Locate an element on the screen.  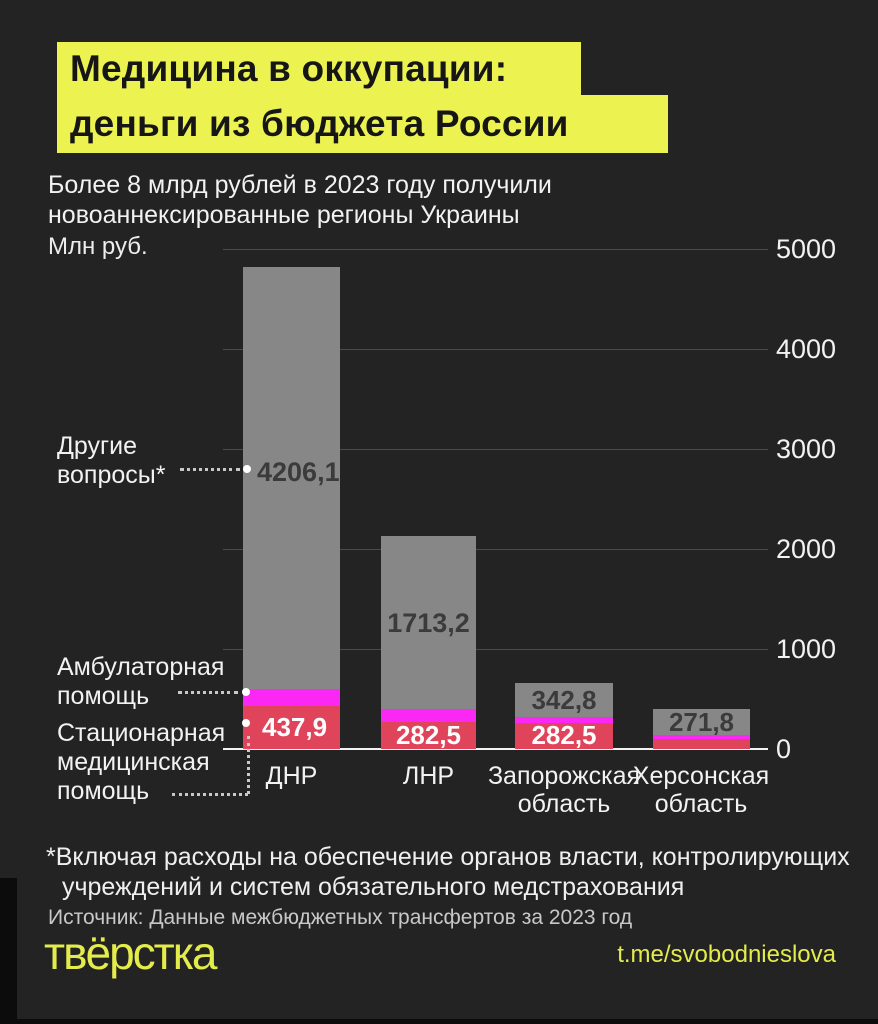
leader-line-other is located at coordinates (210, 469).